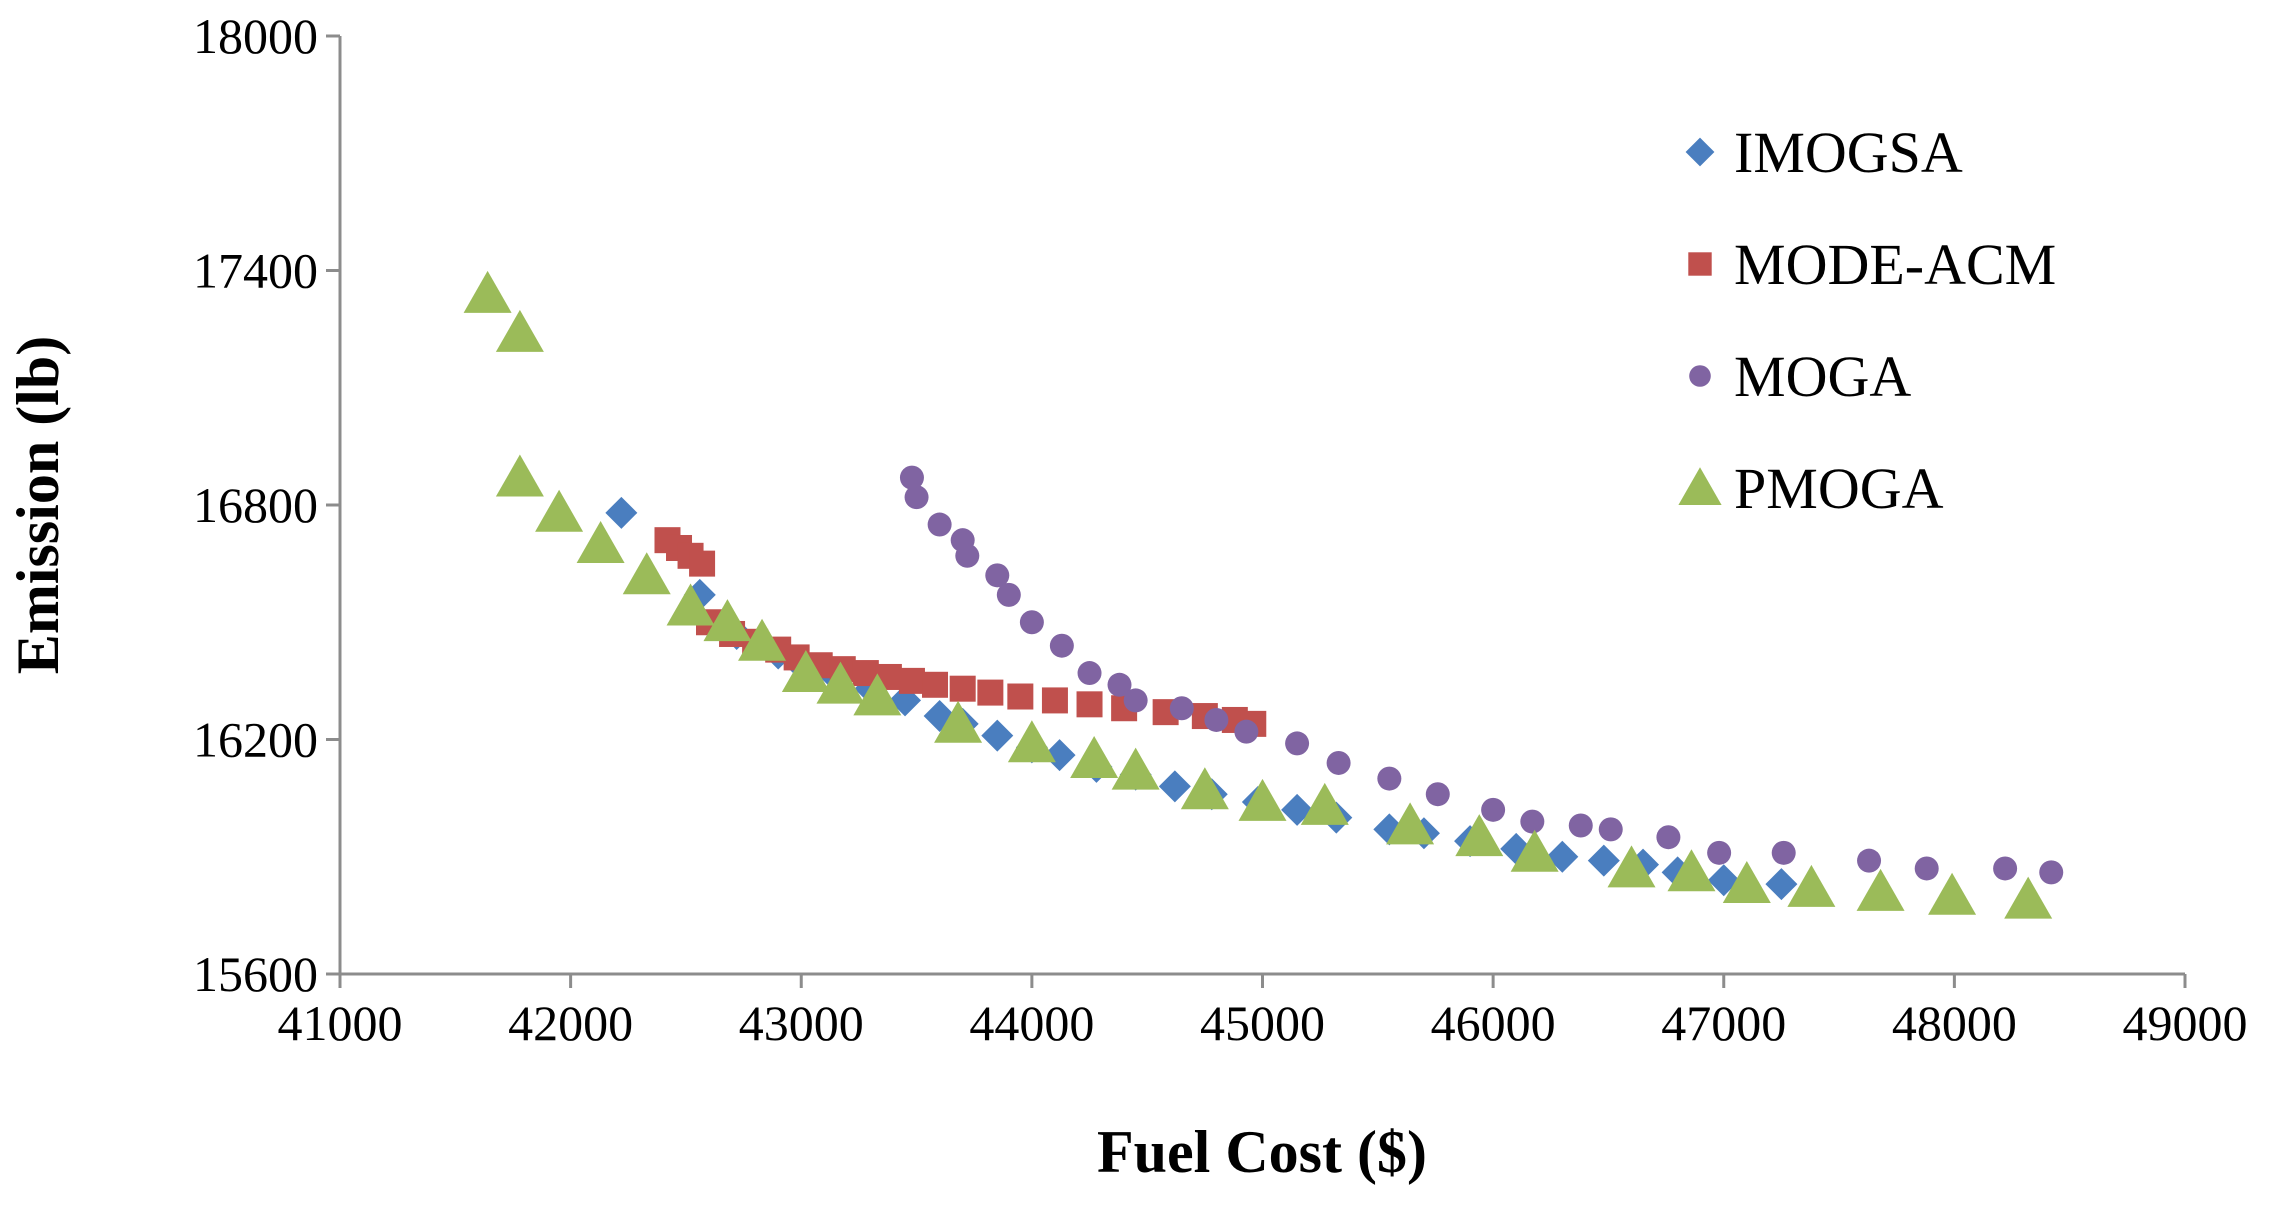 The height and width of the screenshot is (1209, 2276). I want to click on legend-label: MOGA, so click(1822, 376).